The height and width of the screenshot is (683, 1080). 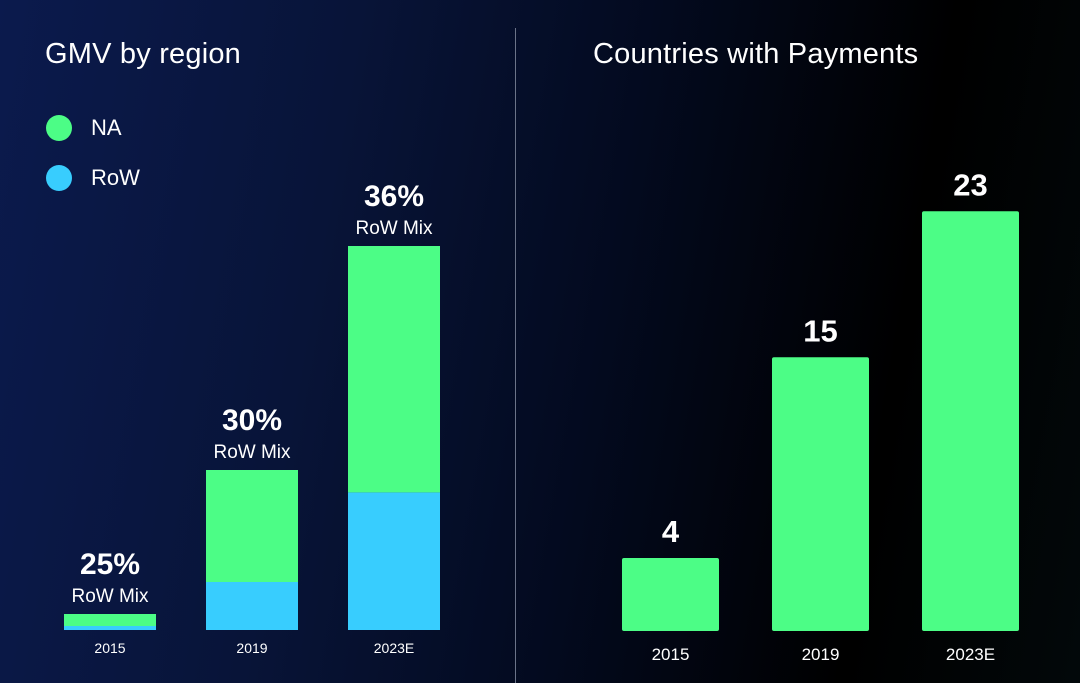 What do you see at coordinates (252, 526) in the screenshot?
I see `gmv-bar-na-2019` at bounding box center [252, 526].